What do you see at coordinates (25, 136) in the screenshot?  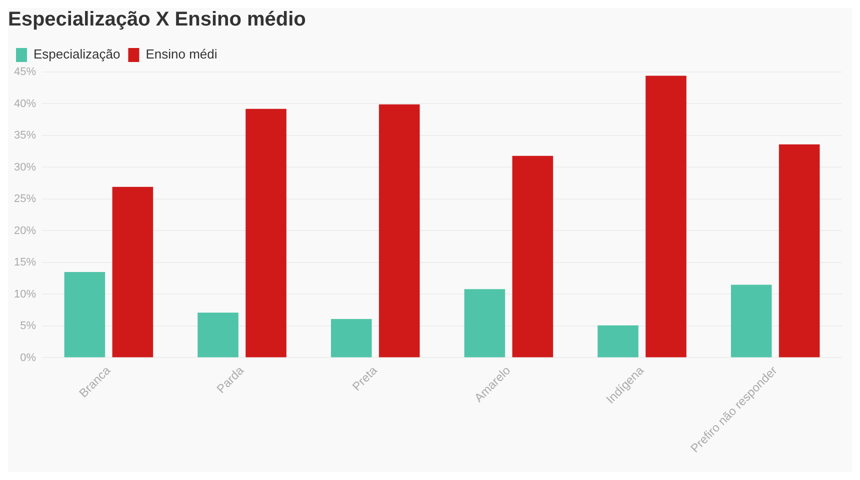 I see `y-tick-label: 35%` at bounding box center [25, 136].